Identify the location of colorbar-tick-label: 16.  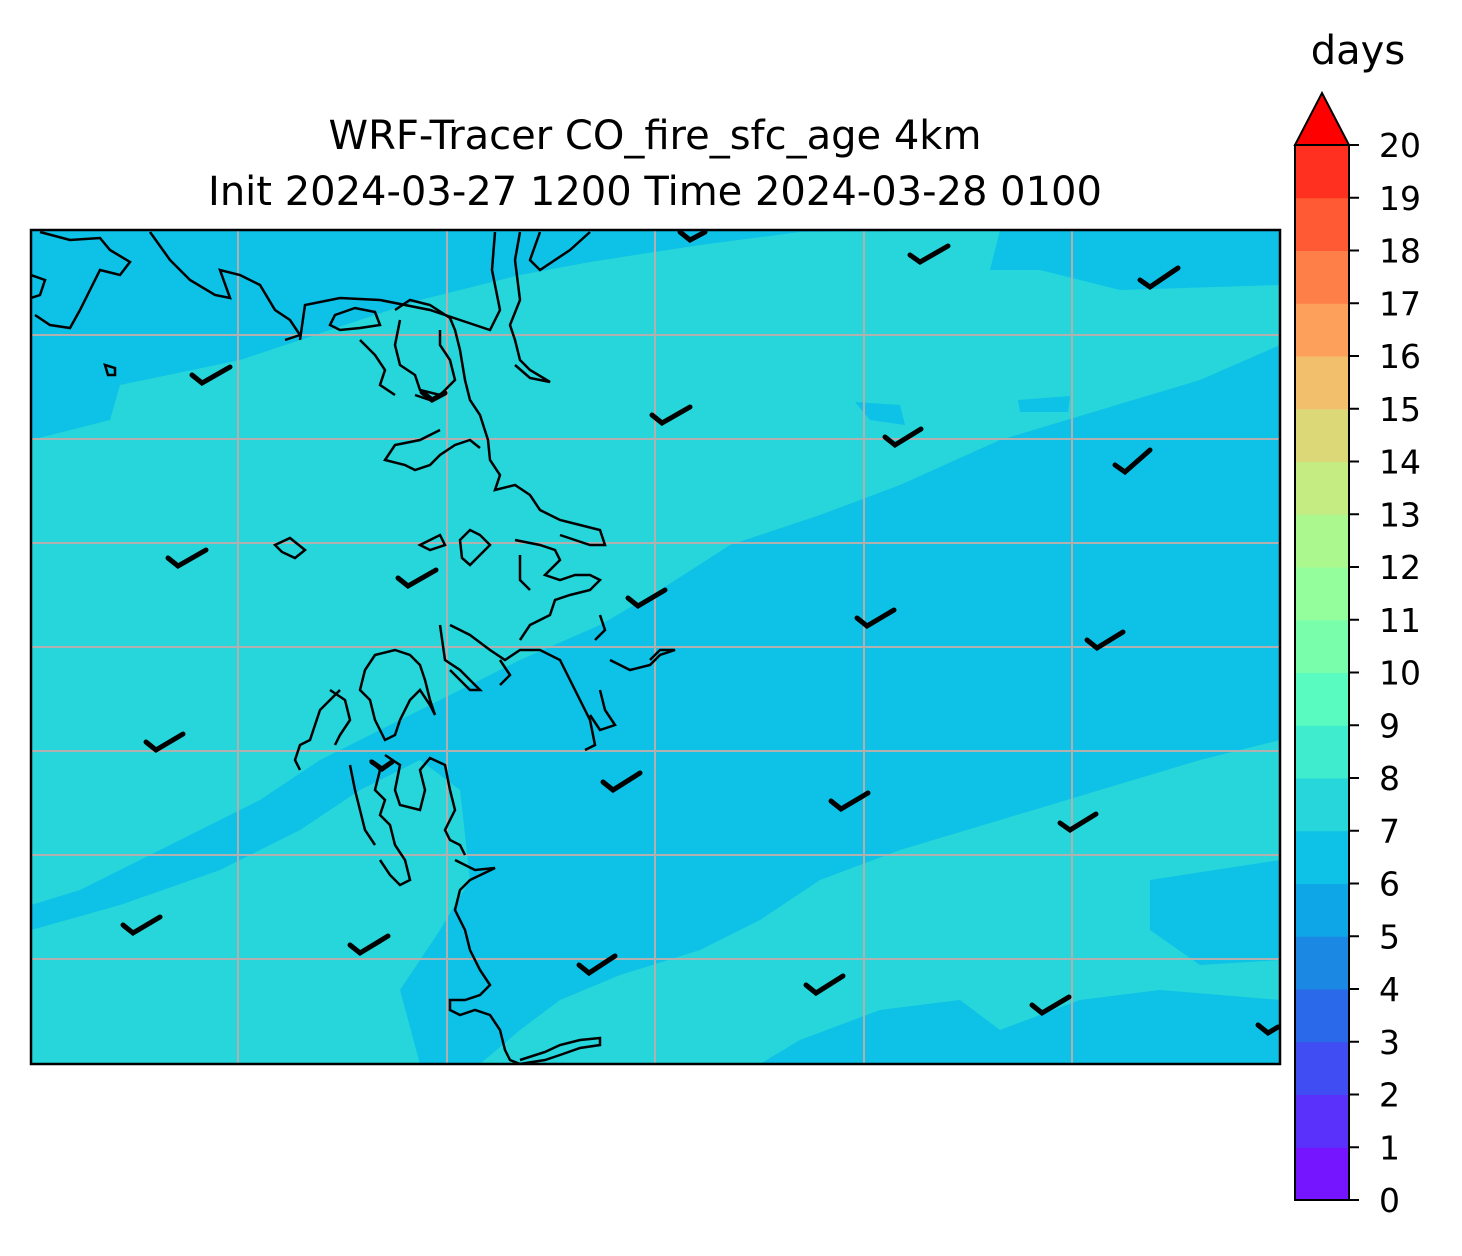
(1400, 356).